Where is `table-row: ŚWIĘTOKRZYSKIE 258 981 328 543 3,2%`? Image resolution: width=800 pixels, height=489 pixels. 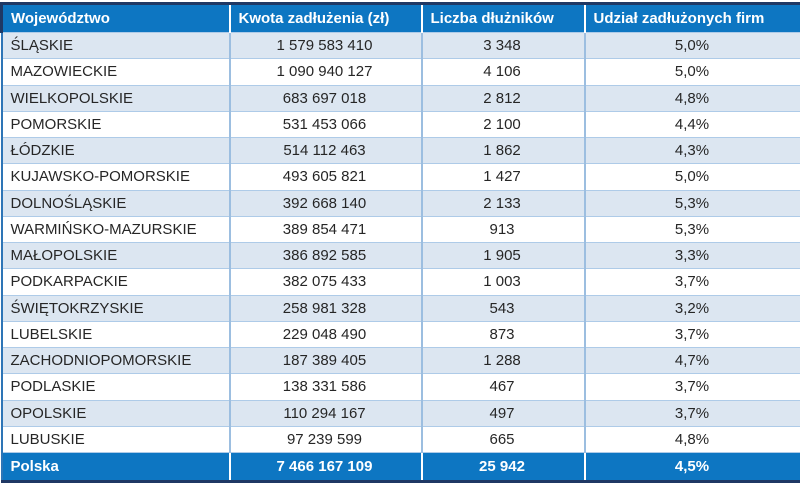 table-row: ŚWIĘTOKRZYSKIE 258 981 328 543 3,2% is located at coordinates (400, 308).